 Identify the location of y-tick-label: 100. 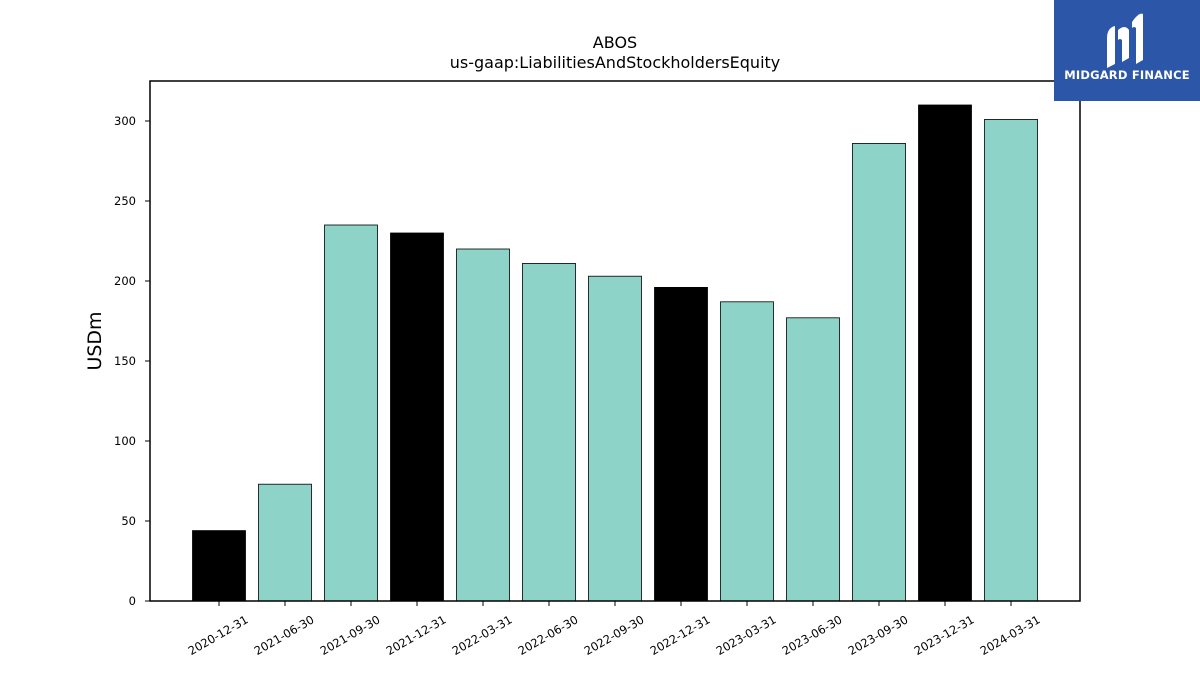
(125, 441).